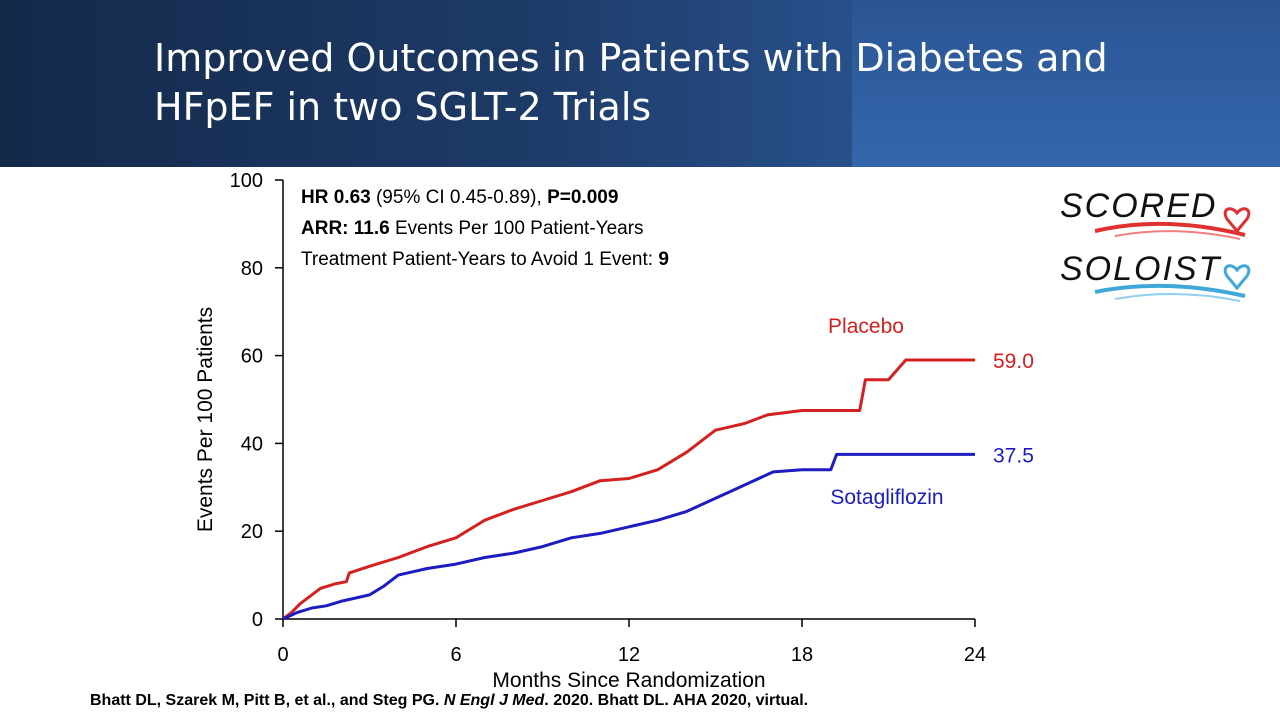  Describe the element at coordinates (931, 412) in the screenshot. I see `chart-labels: 59.0 Placebo 37.5 Sotagliflozin` at that location.